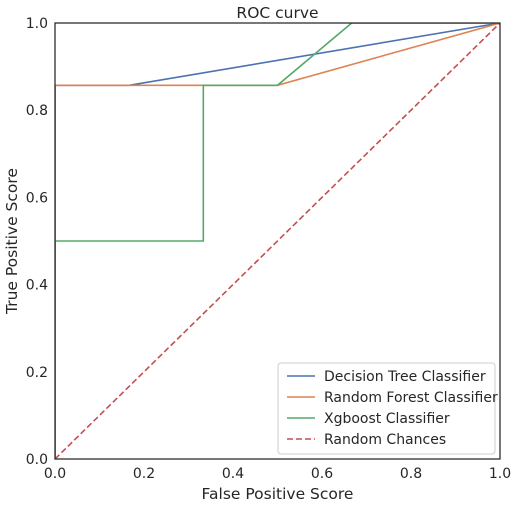  What do you see at coordinates (37, 242) in the screenshot?
I see `y-axis-ticks: 0.0 0.2 0.4 0.6 0.8 1.0` at bounding box center [37, 242].